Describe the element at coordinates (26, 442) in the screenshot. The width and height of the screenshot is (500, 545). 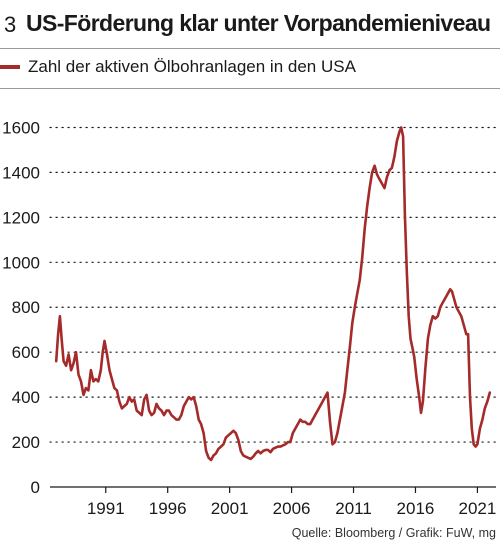
I see `y-tick-label: 200` at that location.